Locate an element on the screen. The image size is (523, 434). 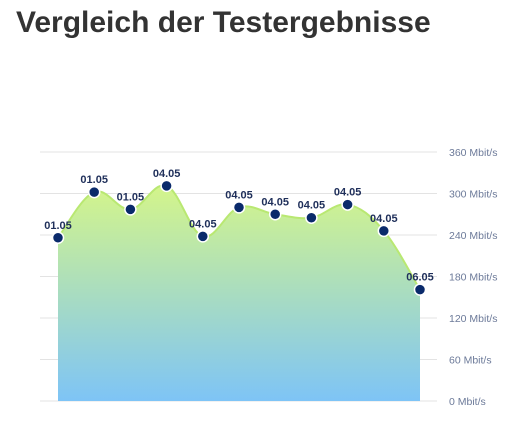
y-tick-label: 120 Mbit/s is located at coordinates (473, 319).